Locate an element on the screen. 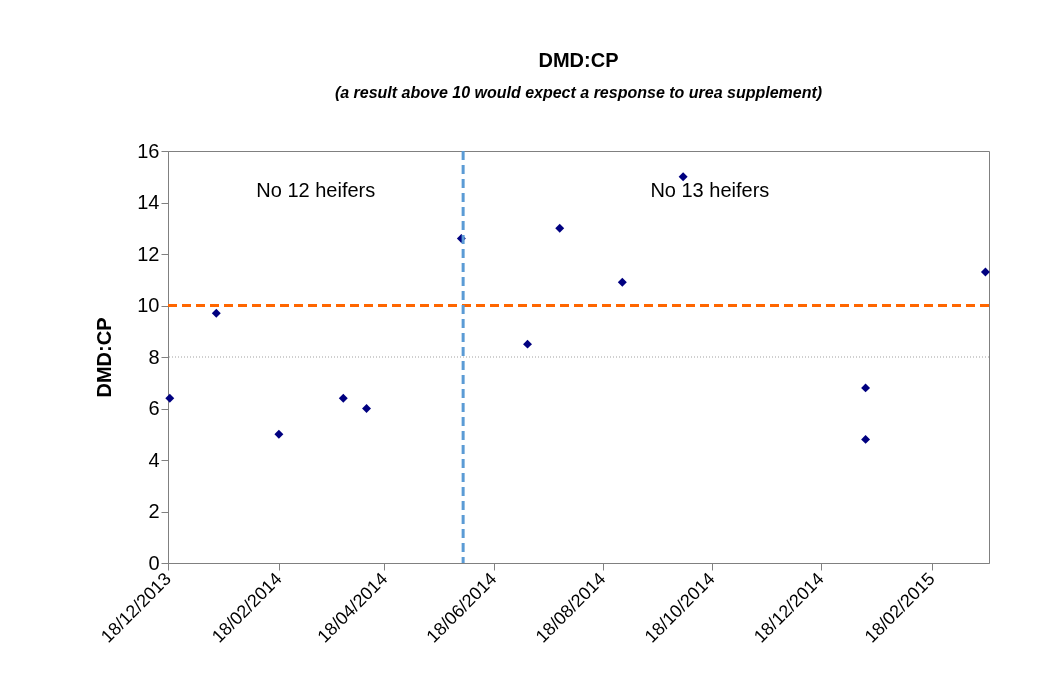  y-tick-label: 2 is located at coordinates (154, 511).